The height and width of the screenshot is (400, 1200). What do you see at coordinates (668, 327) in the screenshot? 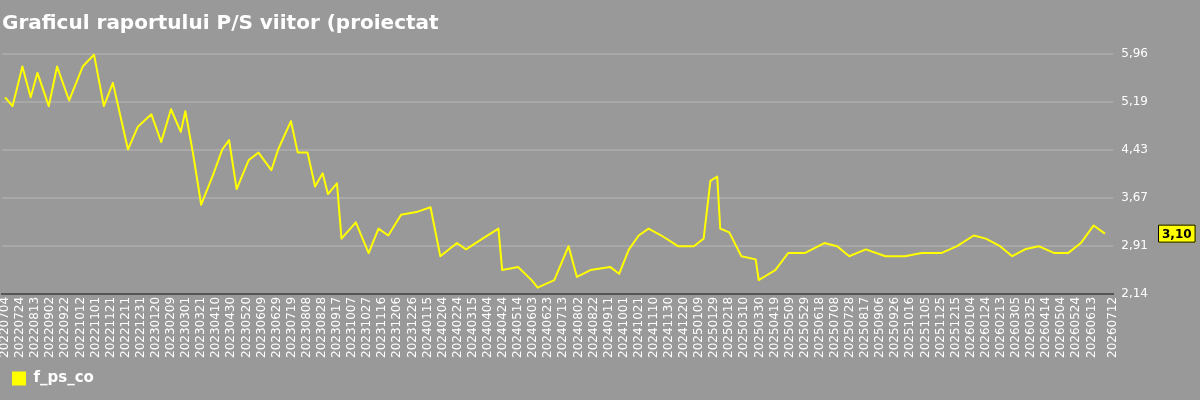
I see `x-tick-label: 20241130` at bounding box center [668, 327].